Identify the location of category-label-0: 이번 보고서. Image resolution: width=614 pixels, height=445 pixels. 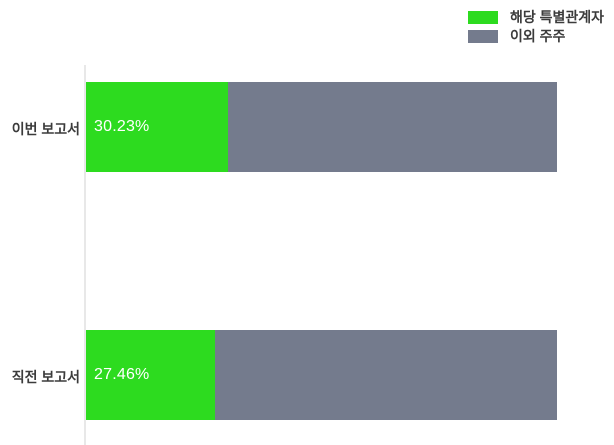
(45, 129).